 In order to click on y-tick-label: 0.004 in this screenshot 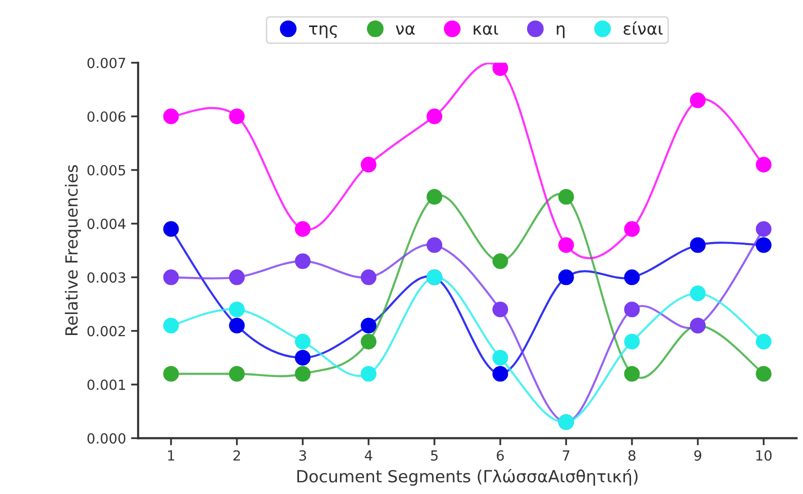, I will do `click(106, 224)`.